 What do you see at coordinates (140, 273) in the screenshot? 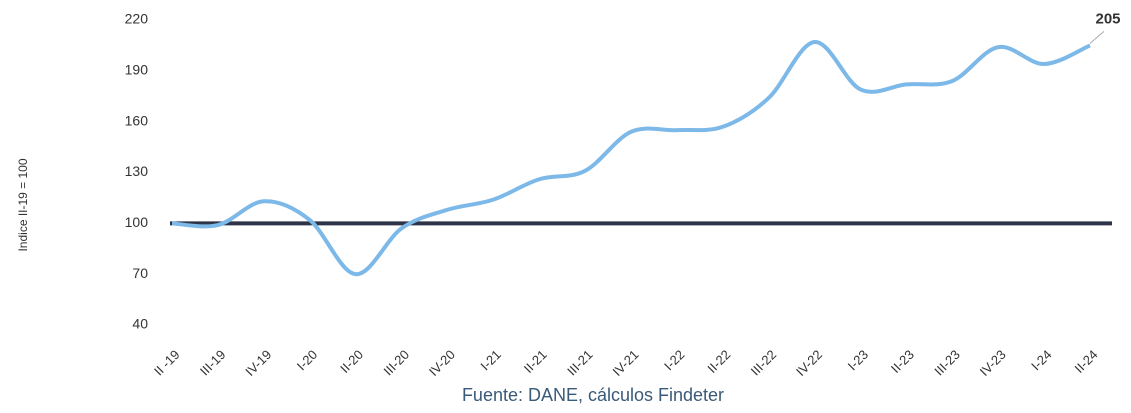
I see `y-tick-label: 70` at bounding box center [140, 273].